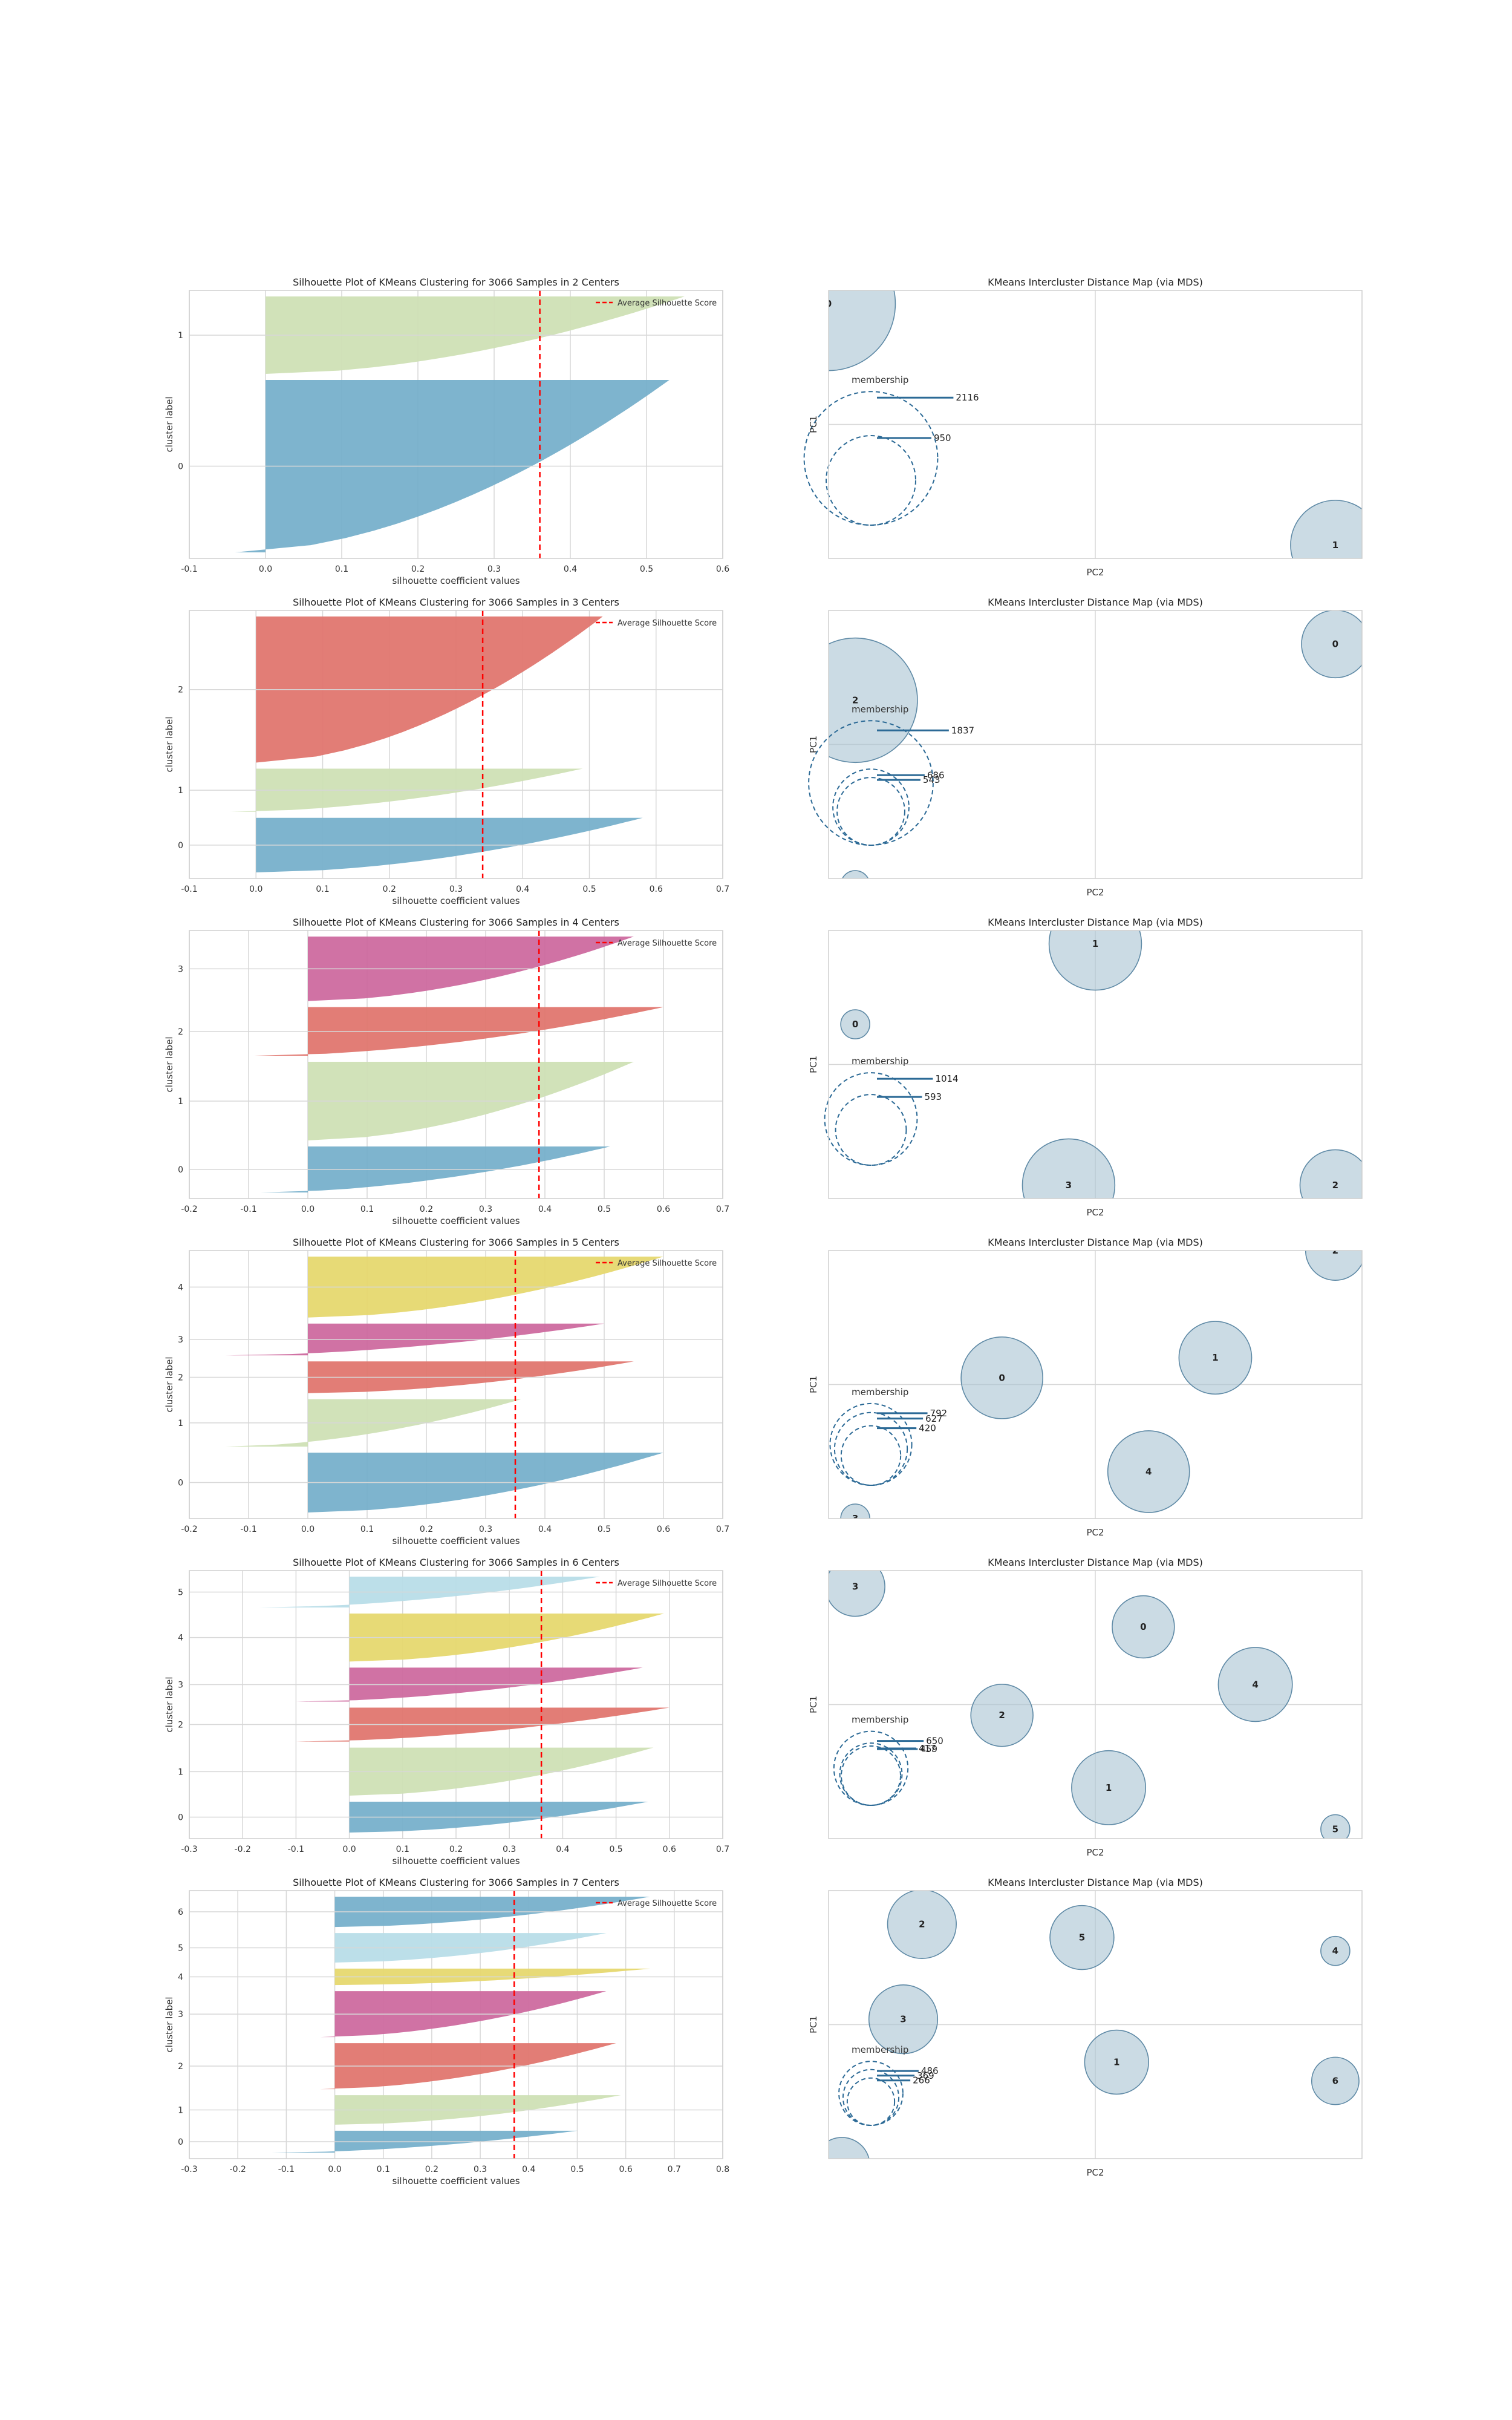 This screenshot has width=1512, height=2420. What do you see at coordinates (936, 775) in the screenshot?
I see `membership-size-label: 686` at bounding box center [936, 775].